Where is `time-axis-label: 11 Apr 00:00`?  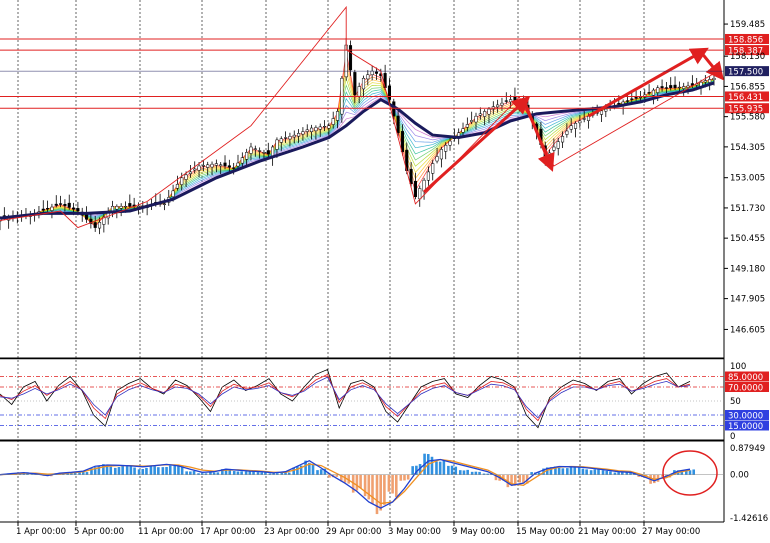 time-axis-label: 11 Apr 00:00 is located at coordinates (165, 532).